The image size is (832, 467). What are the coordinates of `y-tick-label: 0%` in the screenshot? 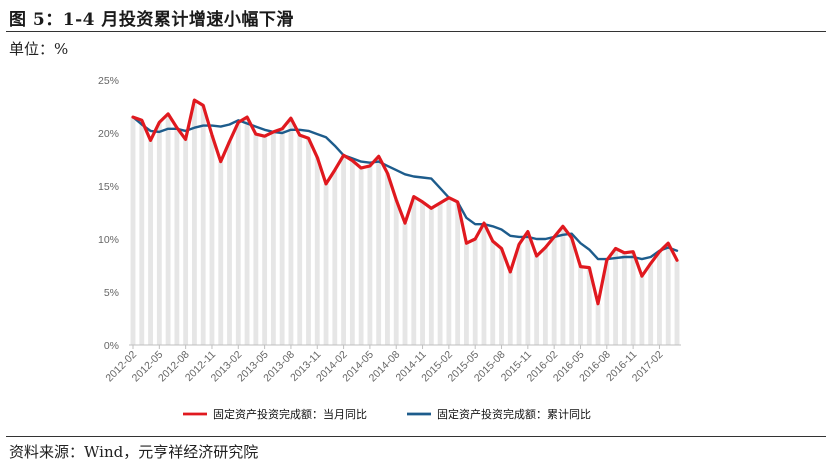 It's located at (111, 346).